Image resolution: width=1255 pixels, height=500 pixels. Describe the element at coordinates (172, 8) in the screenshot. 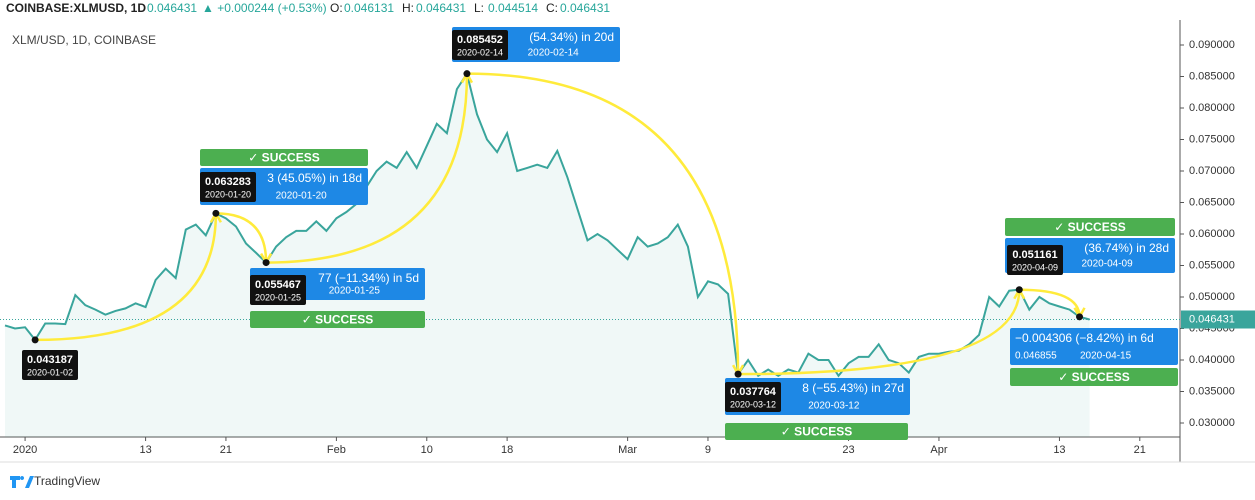

I see `last-price: 0.046431` at that location.